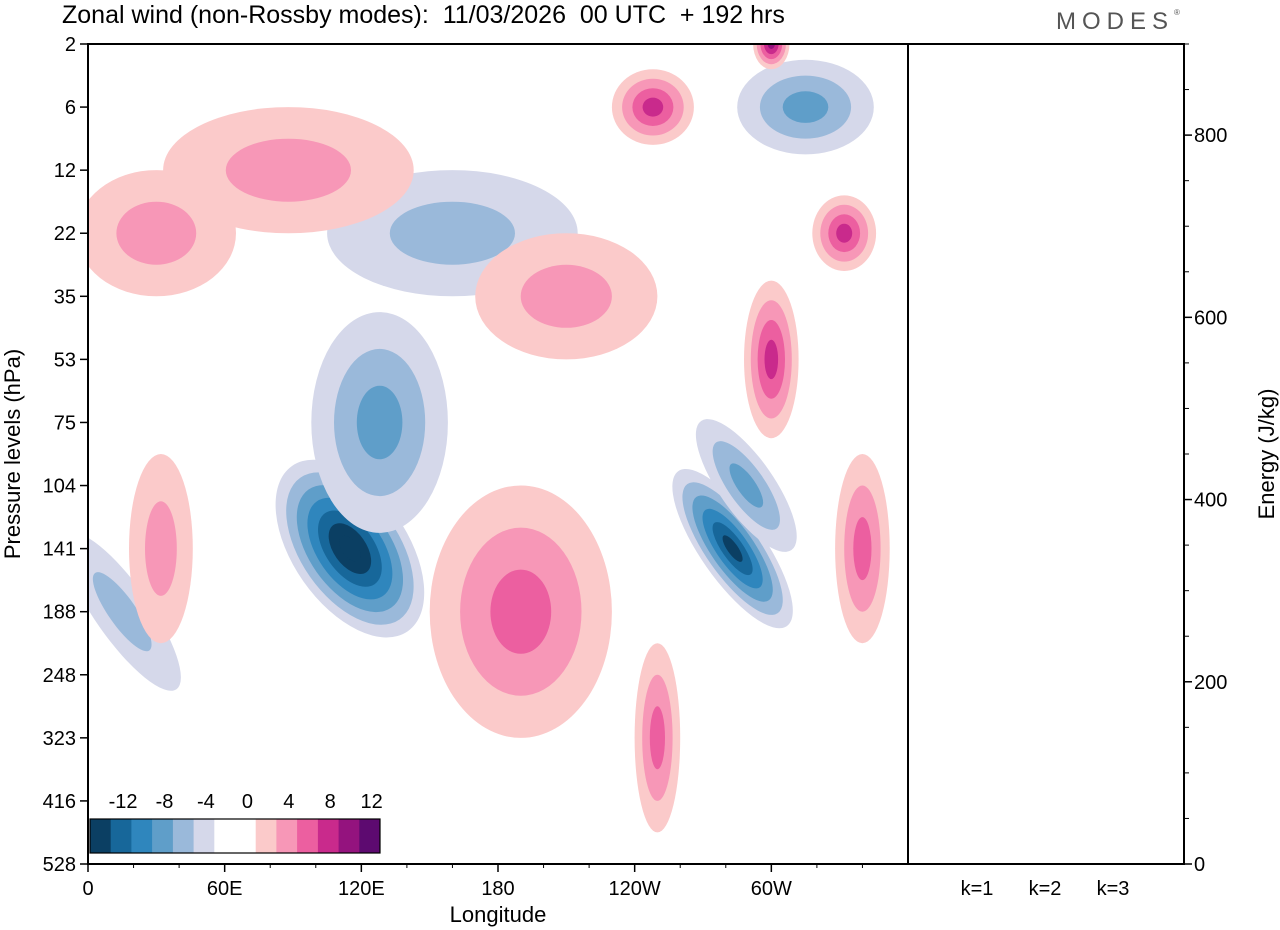 The image size is (1280, 930). I want to click on x-tick-label-60E: 60E, so click(225, 889).